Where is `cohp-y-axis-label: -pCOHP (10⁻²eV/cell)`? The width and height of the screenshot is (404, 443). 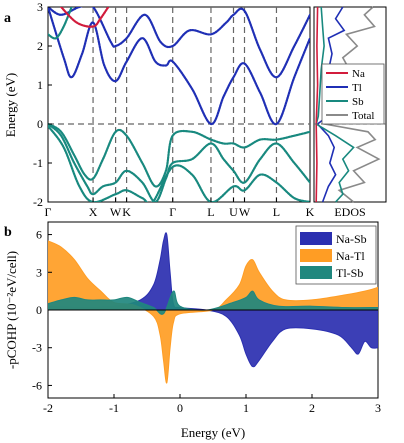 cohp-y-axis-label: -pCOHP (10⁻²eV/cell) is located at coordinates (11, 310).